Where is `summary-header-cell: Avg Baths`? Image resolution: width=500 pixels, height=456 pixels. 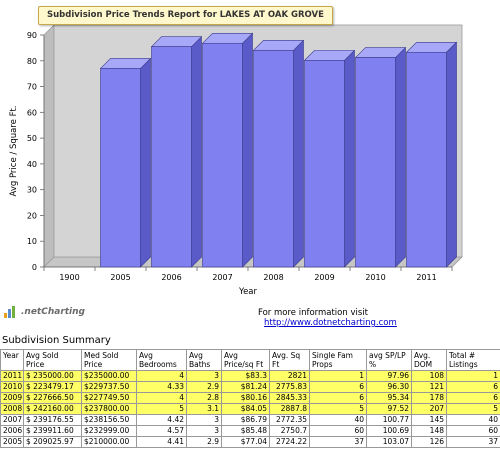 summary-header-cell: Avg Baths is located at coordinates (204, 360).